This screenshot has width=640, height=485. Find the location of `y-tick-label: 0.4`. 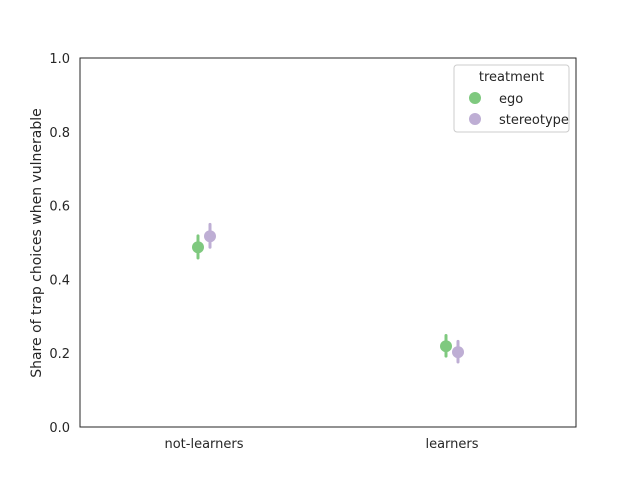

y-tick-label: 0.4 is located at coordinates (59, 280).